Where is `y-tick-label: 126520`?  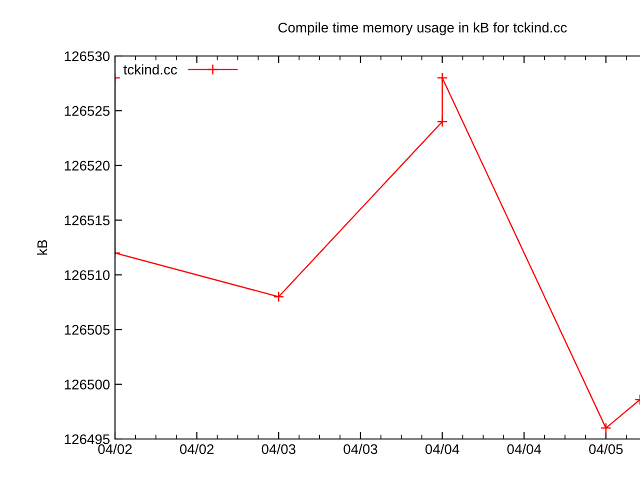 y-tick-label: 126520 is located at coordinates (87, 165).